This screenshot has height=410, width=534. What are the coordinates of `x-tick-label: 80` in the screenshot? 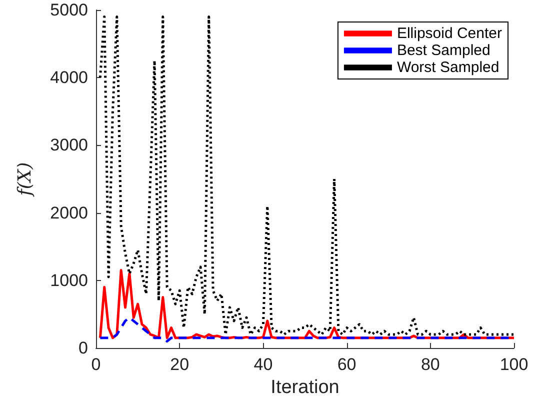 It's located at (430, 364).